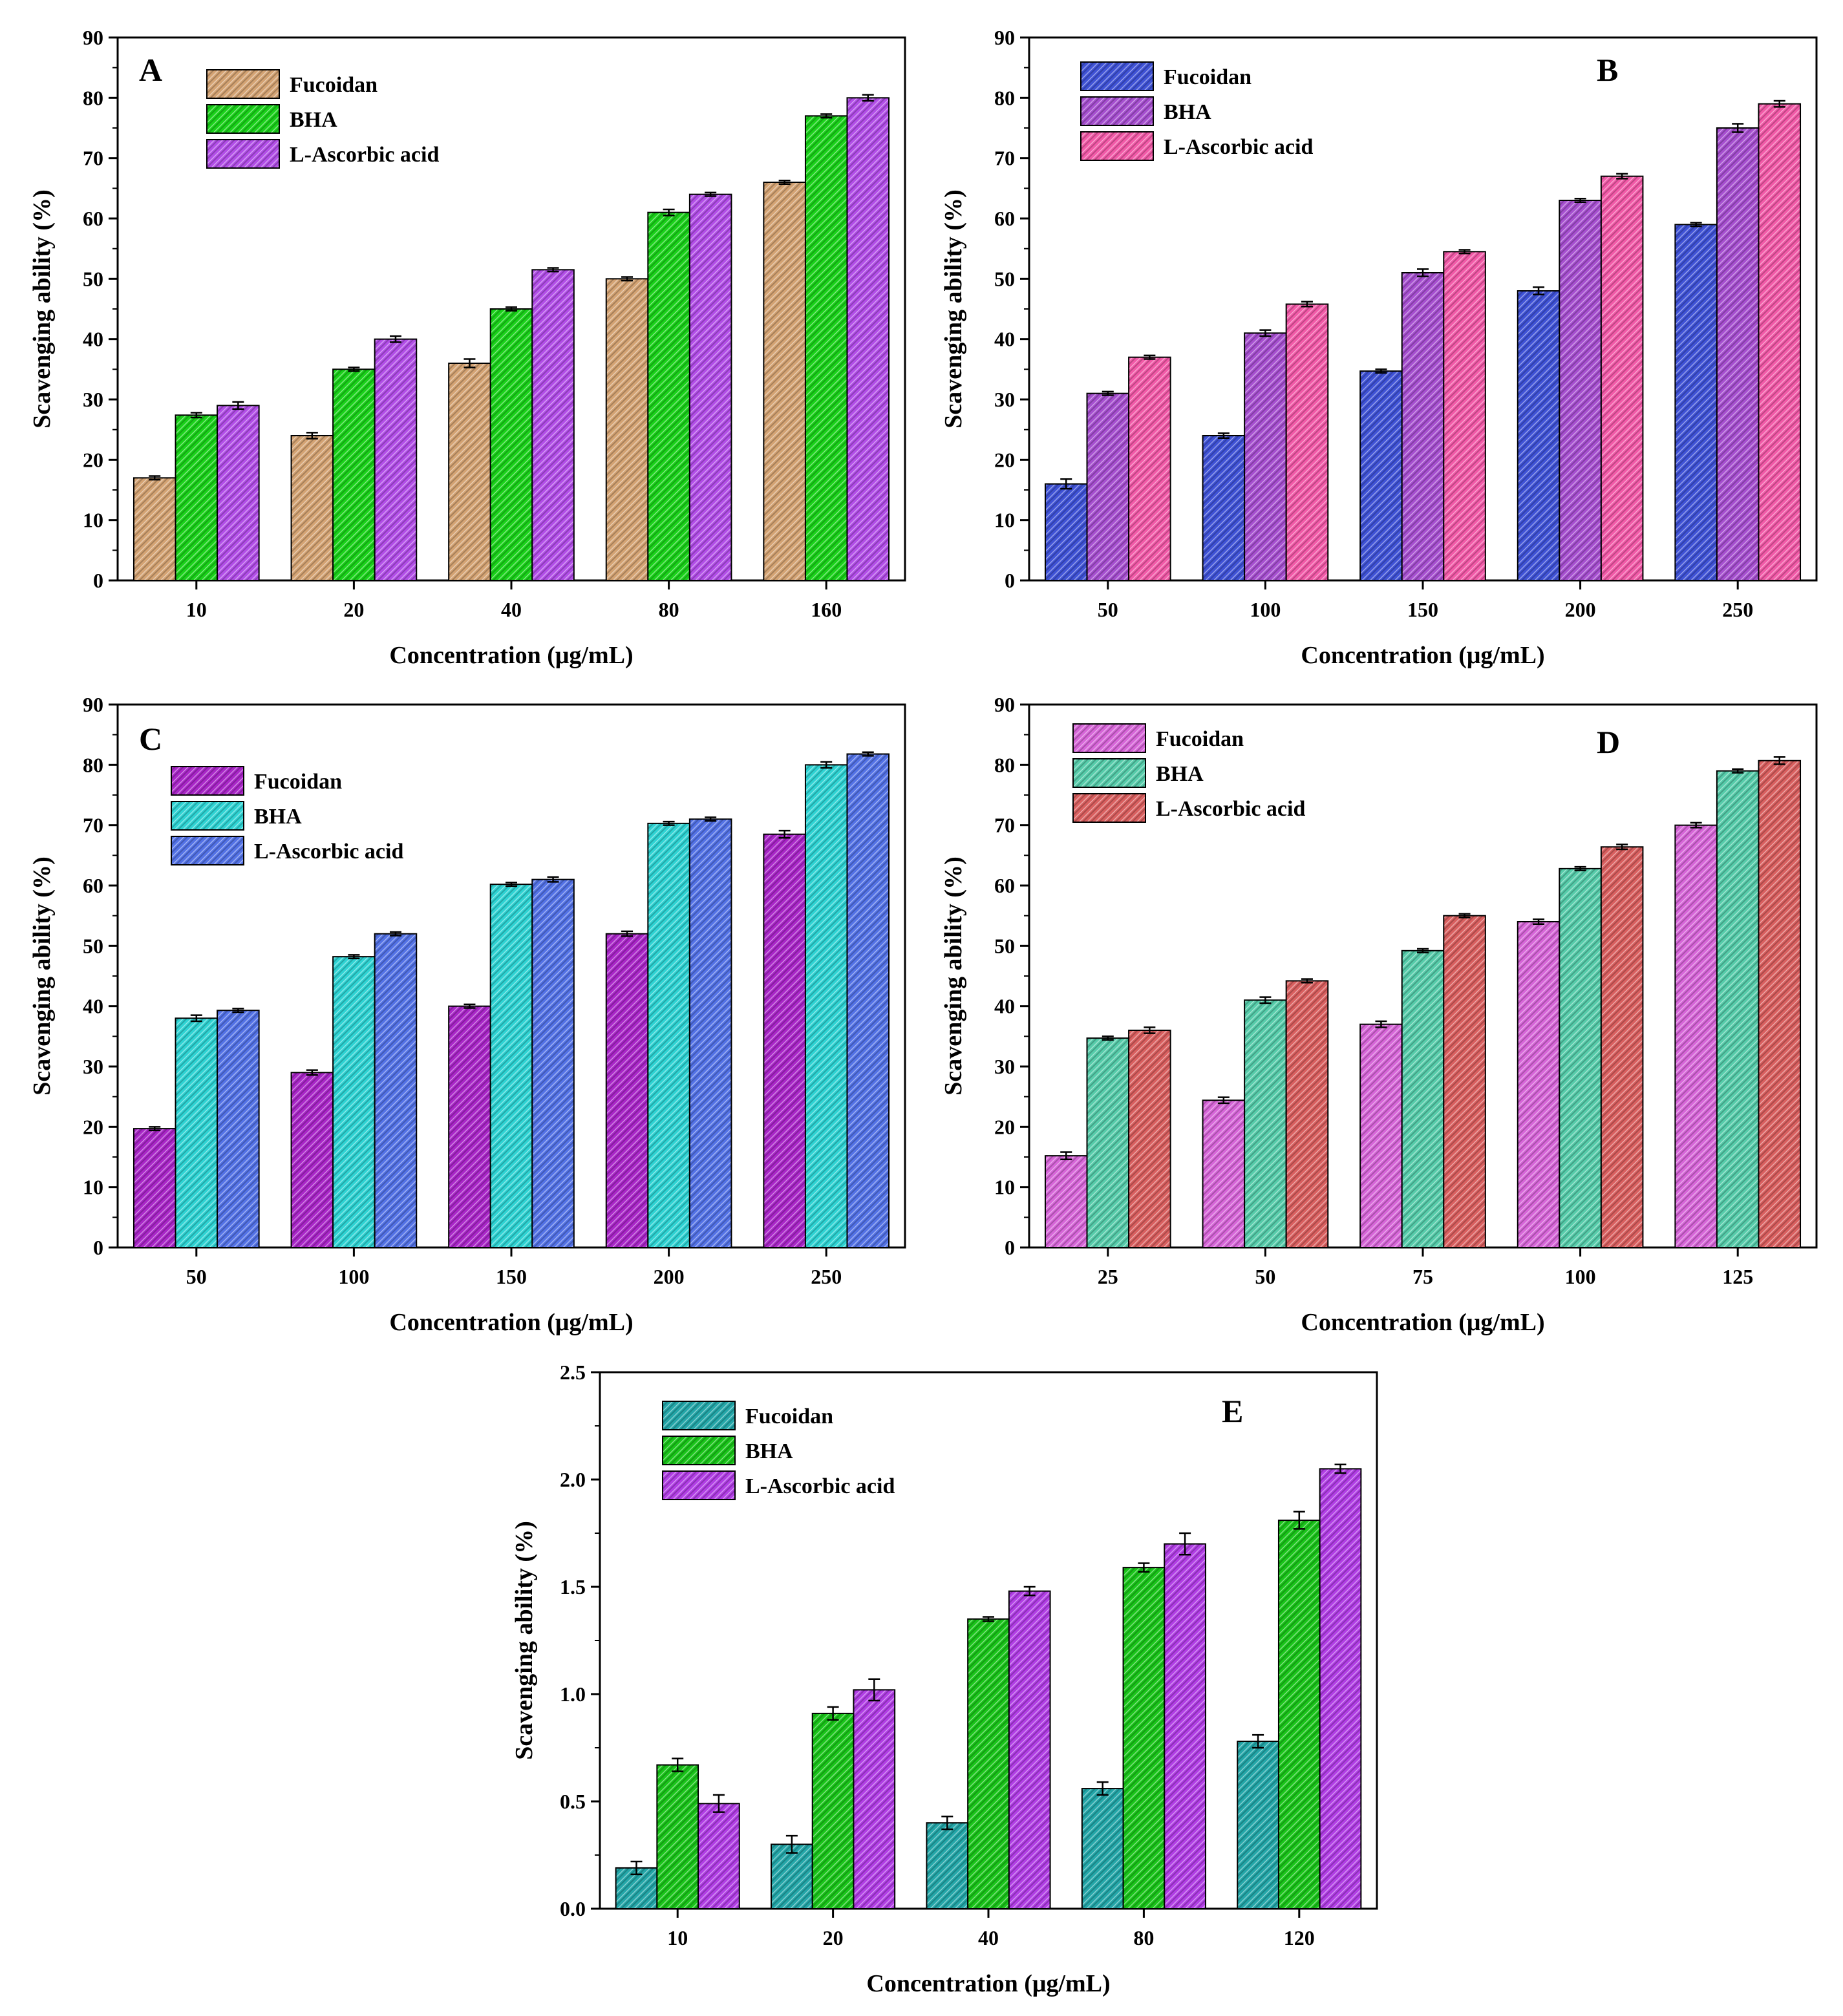 The height and width of the screenshot is (2016, 1843). Describe the element at coordinates (1004, 1126) in the screenshot. I see `y-tick-label: 20` at that location.